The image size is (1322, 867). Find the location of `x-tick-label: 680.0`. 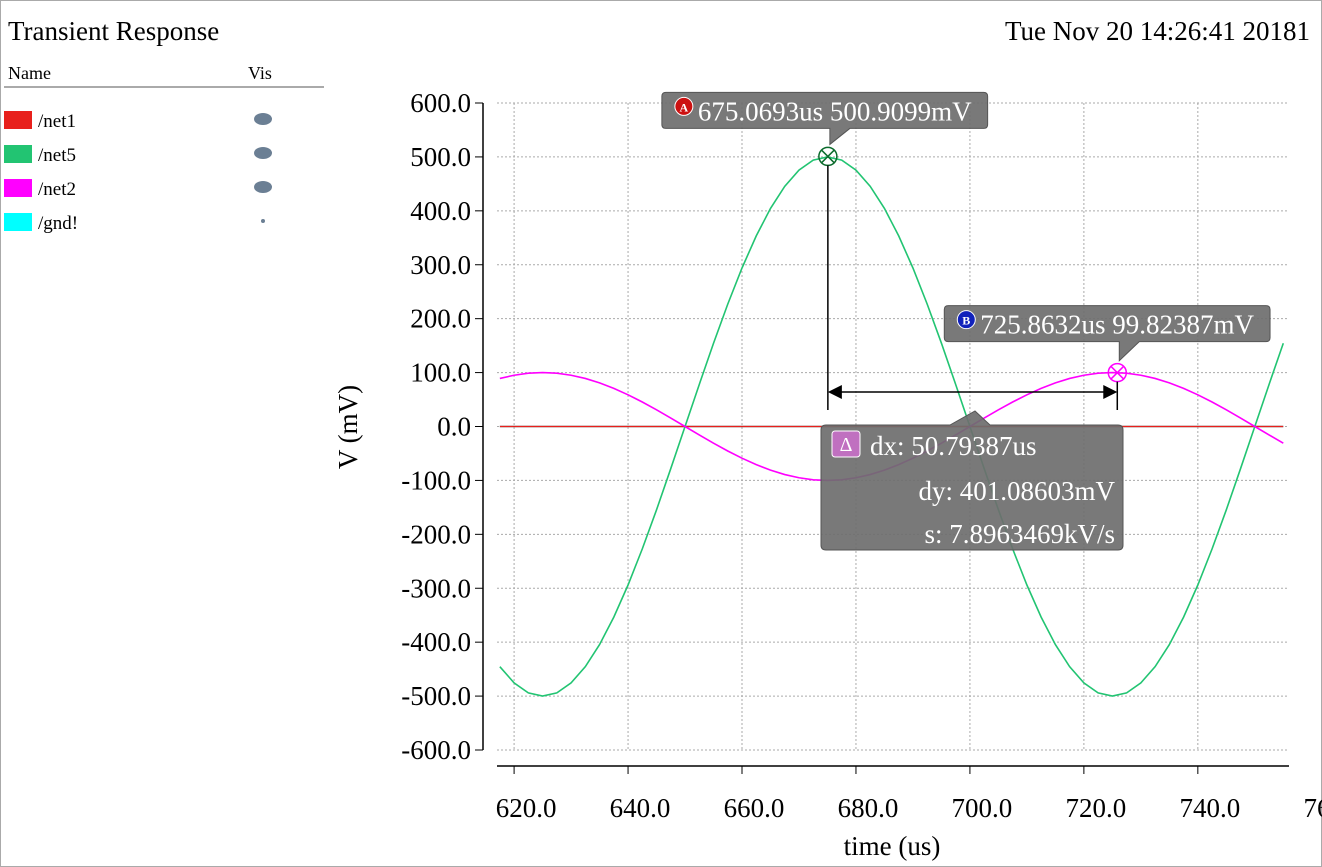

x-tick-label: 680.0 is located at coordinates (868, 808).